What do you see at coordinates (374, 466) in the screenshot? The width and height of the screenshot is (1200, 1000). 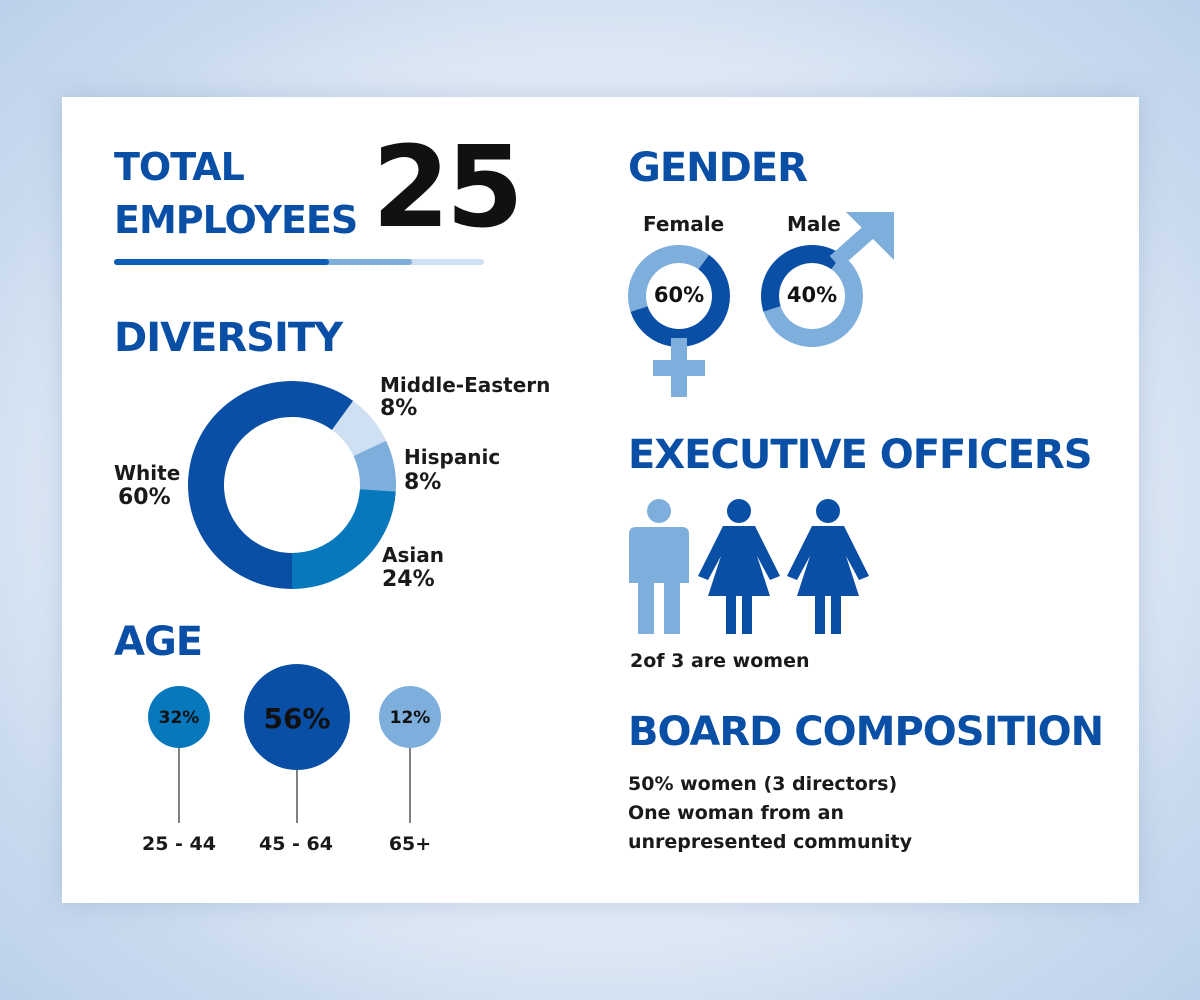 I see `diversity-slice-hispanic` at bounding box center [374, 466].